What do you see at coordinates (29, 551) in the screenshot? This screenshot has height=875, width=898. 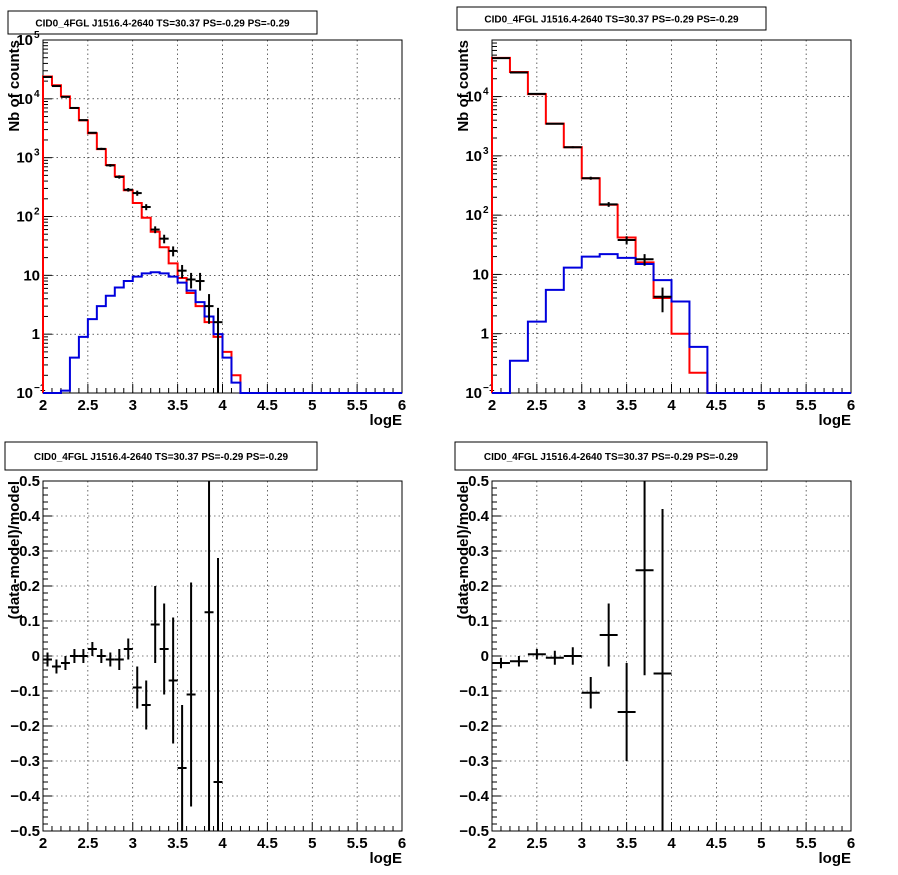 I see `y-tick-label: 0.3` at bounding box center [29, 551].